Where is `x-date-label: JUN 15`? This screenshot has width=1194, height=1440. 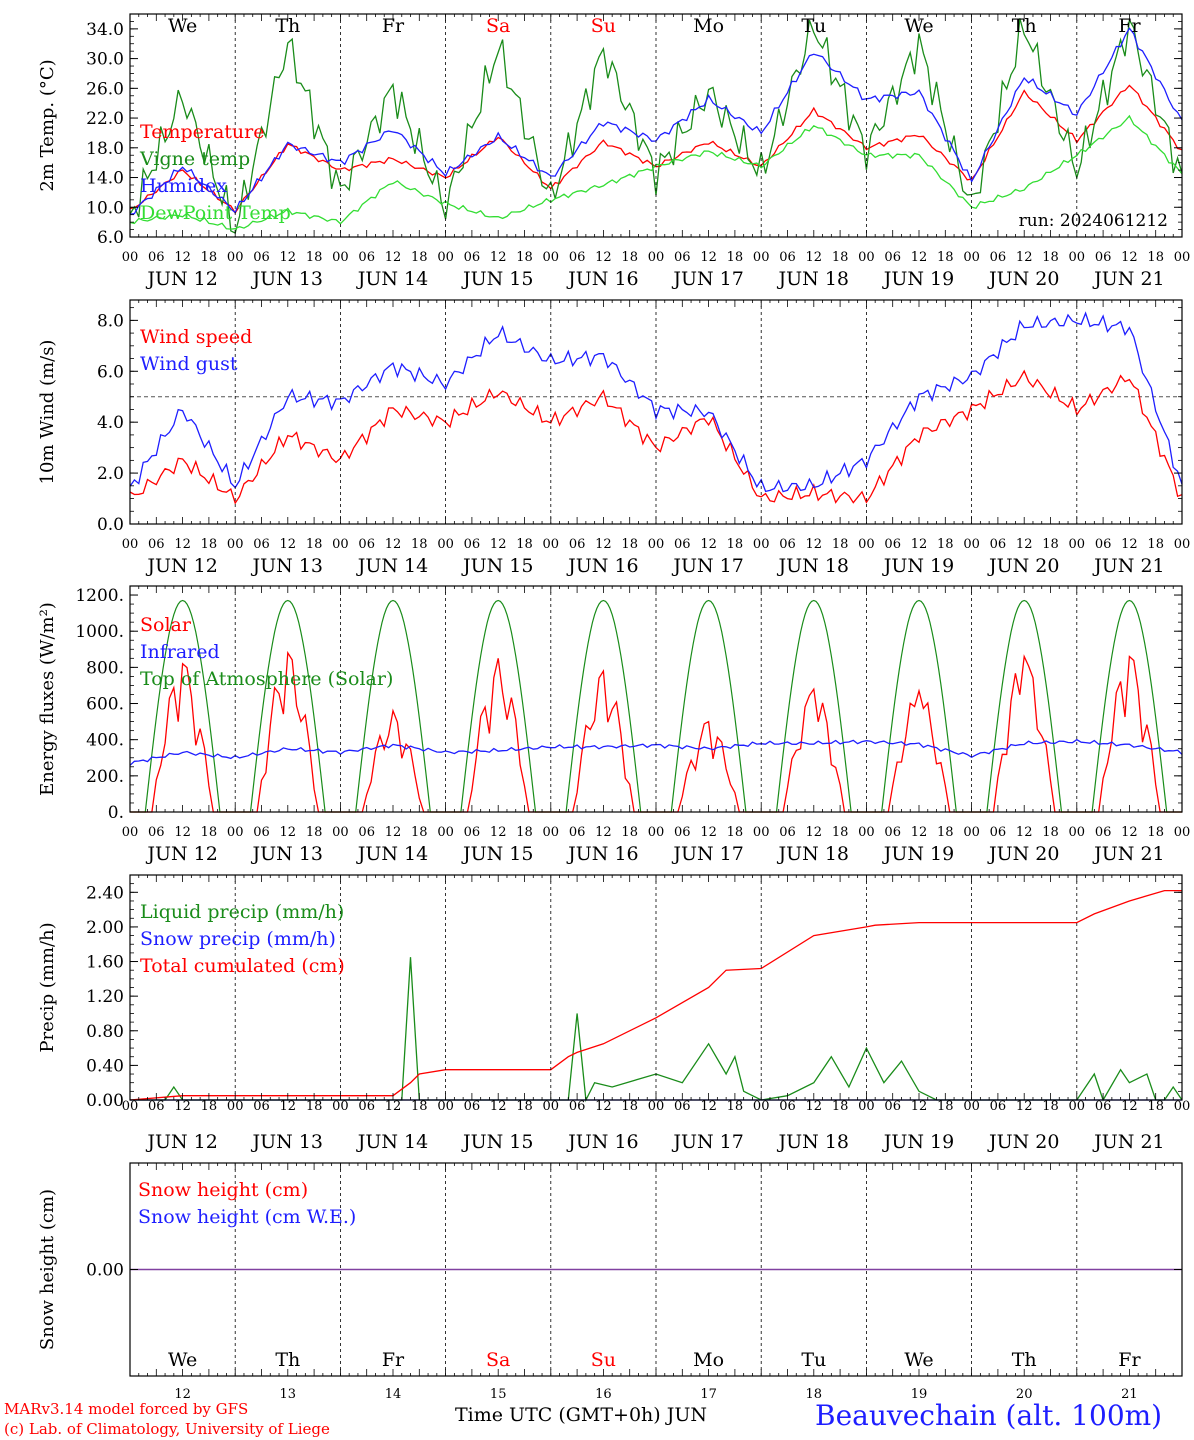 x-date-label: JUN 15 is located at coordinates (497, 854).